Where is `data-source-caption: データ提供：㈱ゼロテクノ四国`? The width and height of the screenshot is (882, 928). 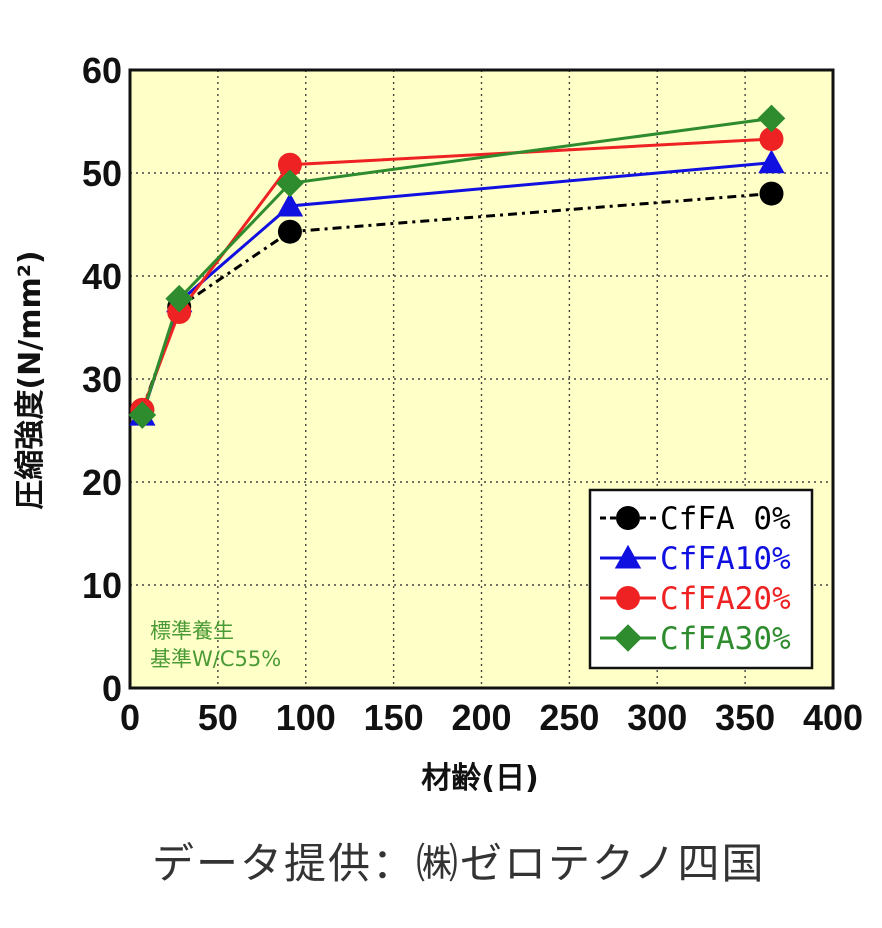 data-source-caption: データ提供：㈱ゼロテクノ四国 is located at coordinates (459, 863).